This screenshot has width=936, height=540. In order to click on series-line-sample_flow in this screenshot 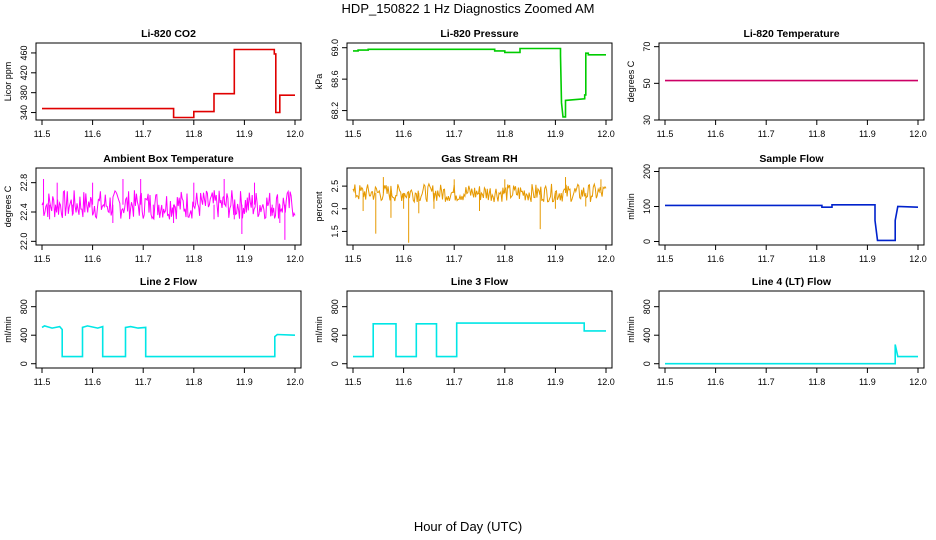, I will do `click(792, 223)`.